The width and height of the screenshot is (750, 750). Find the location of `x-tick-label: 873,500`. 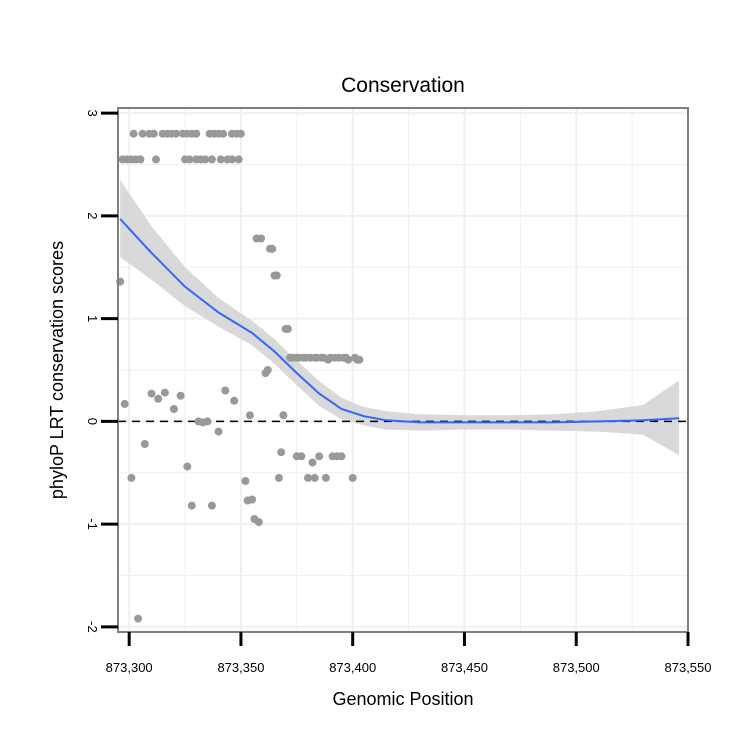

x-tick-label: 873,500 is located at coordinates (576, 667).